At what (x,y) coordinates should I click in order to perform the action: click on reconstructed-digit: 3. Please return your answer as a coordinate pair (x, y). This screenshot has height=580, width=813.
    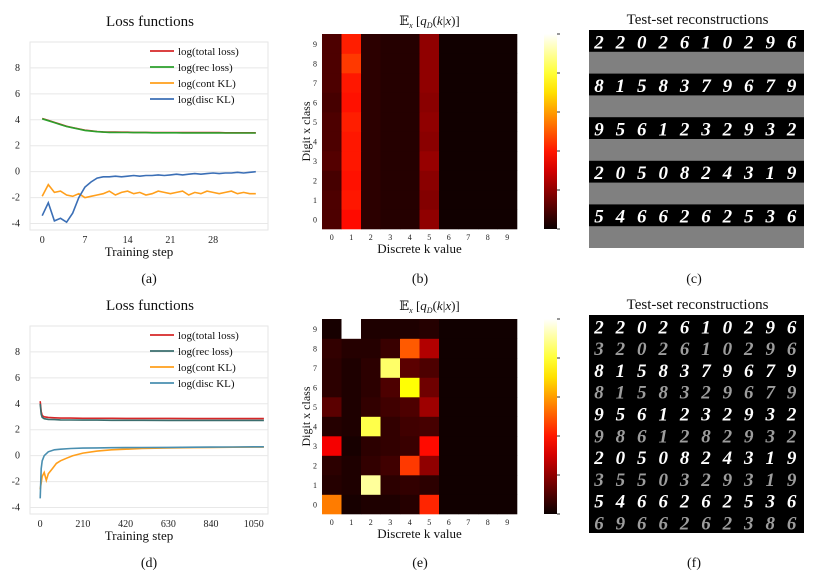
    Looking at the image, I should click on (598, 480).